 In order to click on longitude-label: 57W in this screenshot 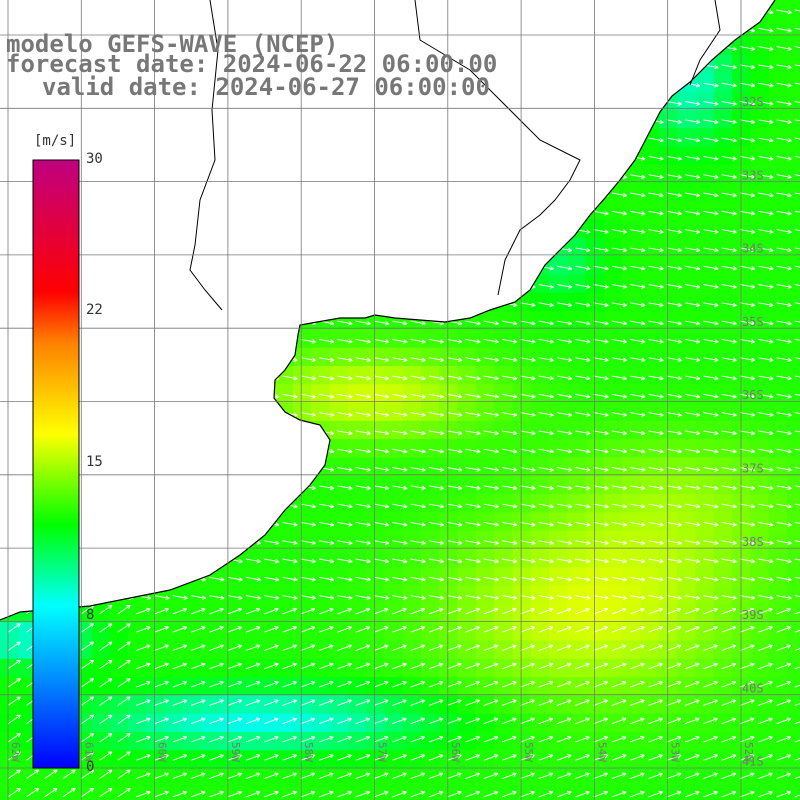, I will do `click(382, 752)`.